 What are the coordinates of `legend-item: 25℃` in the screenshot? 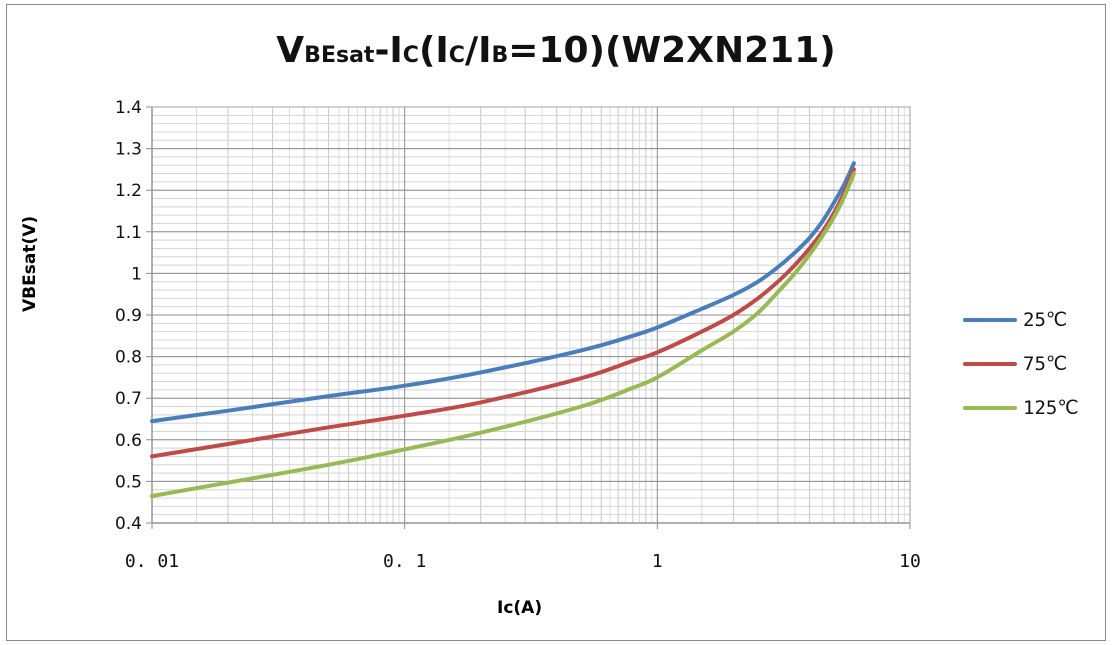 It's located at (1033, 320).